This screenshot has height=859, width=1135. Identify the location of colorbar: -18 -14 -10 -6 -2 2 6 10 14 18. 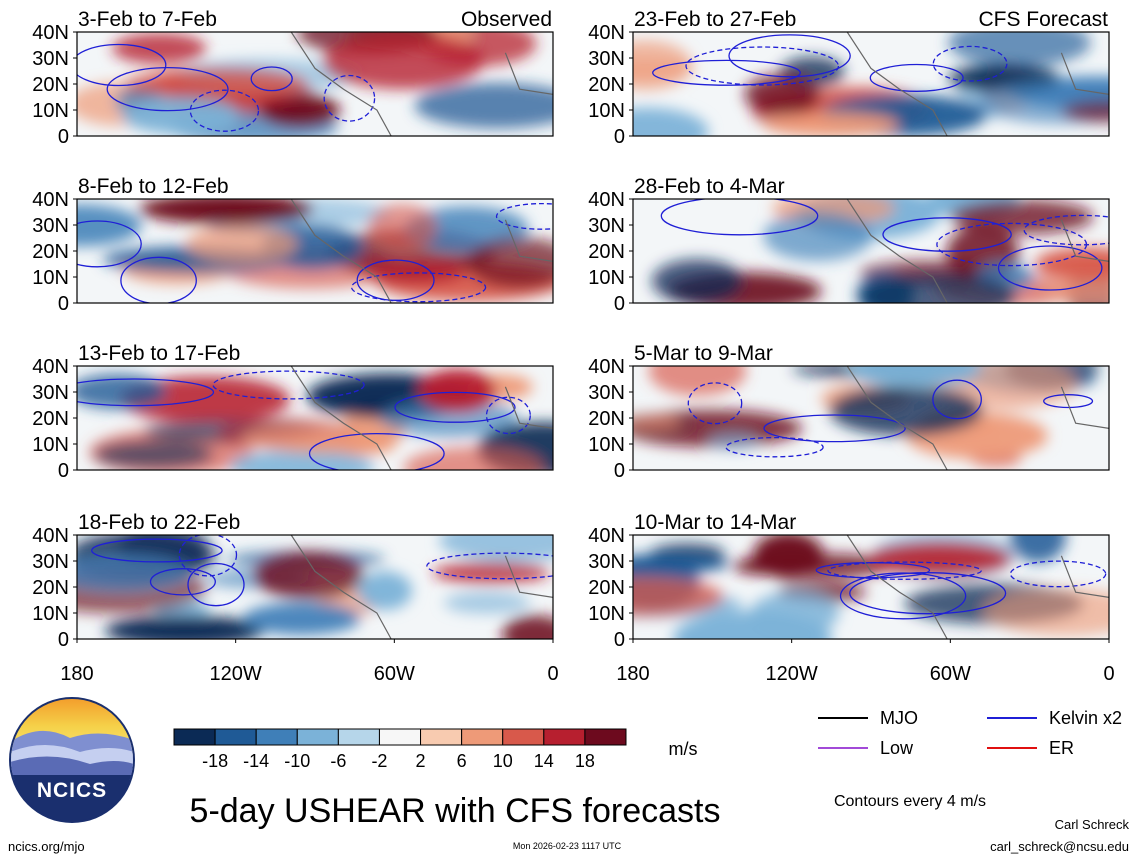
(400, 749).